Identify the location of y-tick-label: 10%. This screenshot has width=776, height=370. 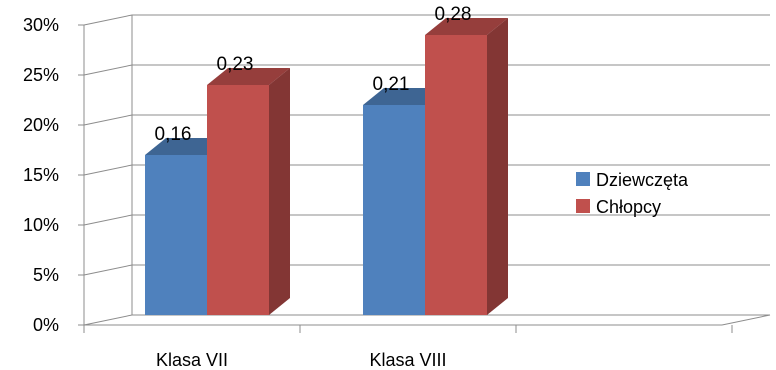
(41, 225).